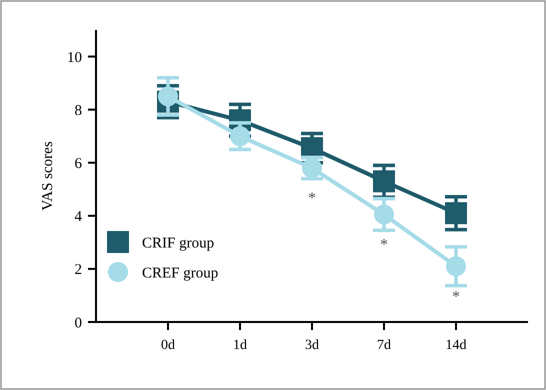 The height and width of the screenshot is (390, 546). What do you see at coordinates (78, 270) in the screenshot?
I see `y-tick-label: 2` at bounding box center [78, 270].